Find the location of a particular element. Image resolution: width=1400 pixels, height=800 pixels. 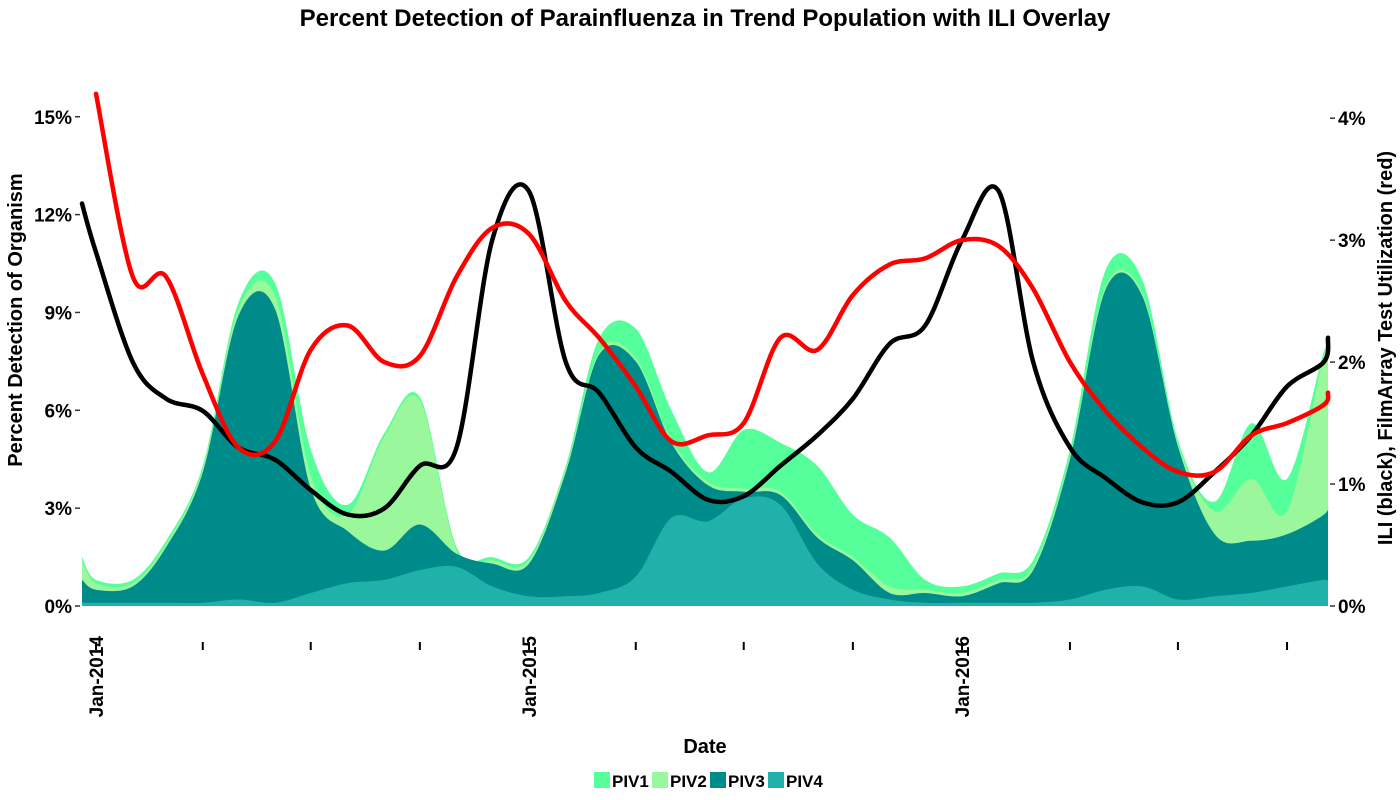

y-tick-label: 0% is located at coordinates (59, 607).